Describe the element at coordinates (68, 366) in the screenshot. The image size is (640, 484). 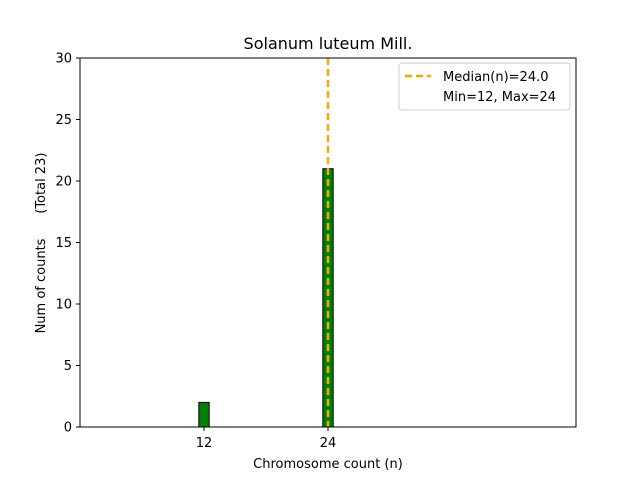
I see `y-tick-label-5: 5` at that location.